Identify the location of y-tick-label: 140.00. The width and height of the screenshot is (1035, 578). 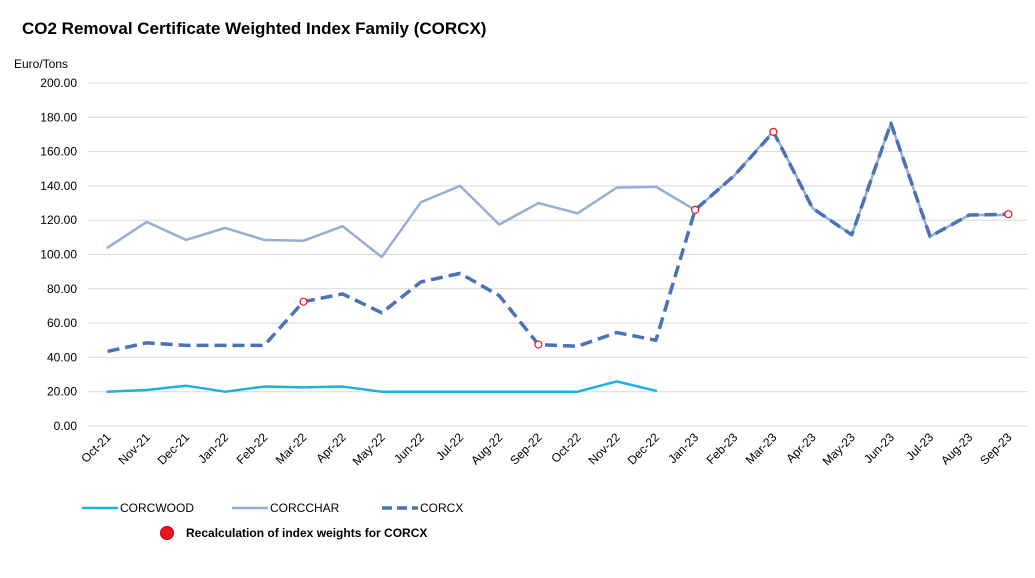
(58, 186).